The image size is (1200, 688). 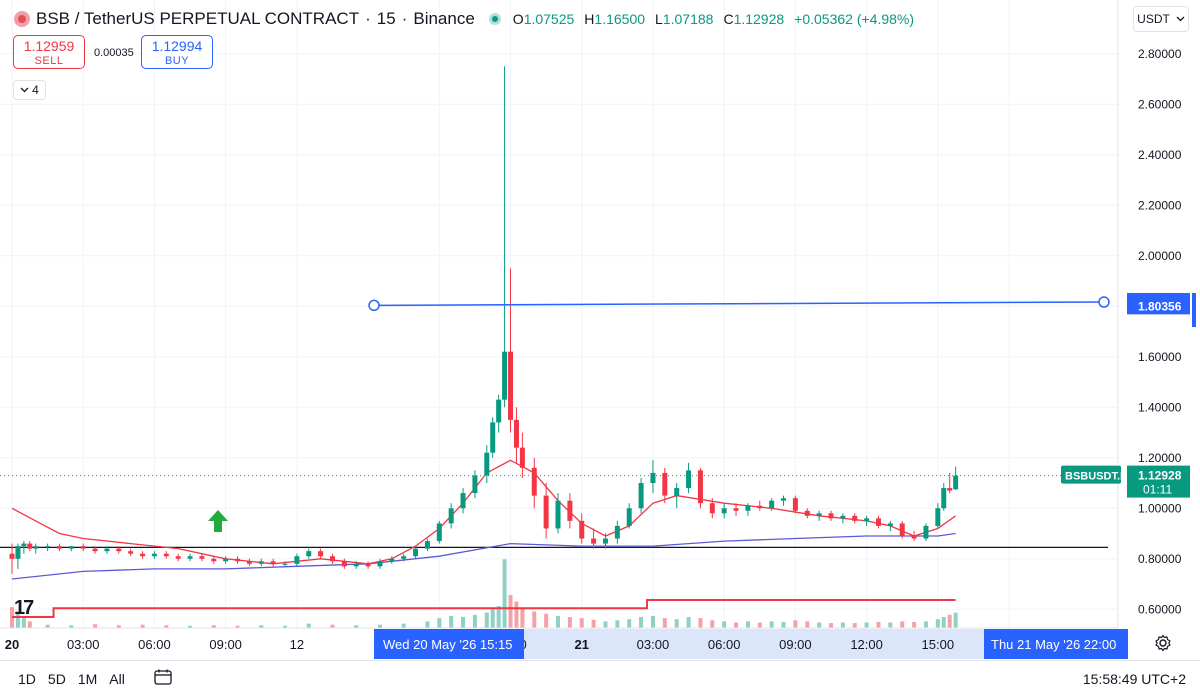 I want to click on price-tick-label: 1.00000, so click(x=1160, y=508).